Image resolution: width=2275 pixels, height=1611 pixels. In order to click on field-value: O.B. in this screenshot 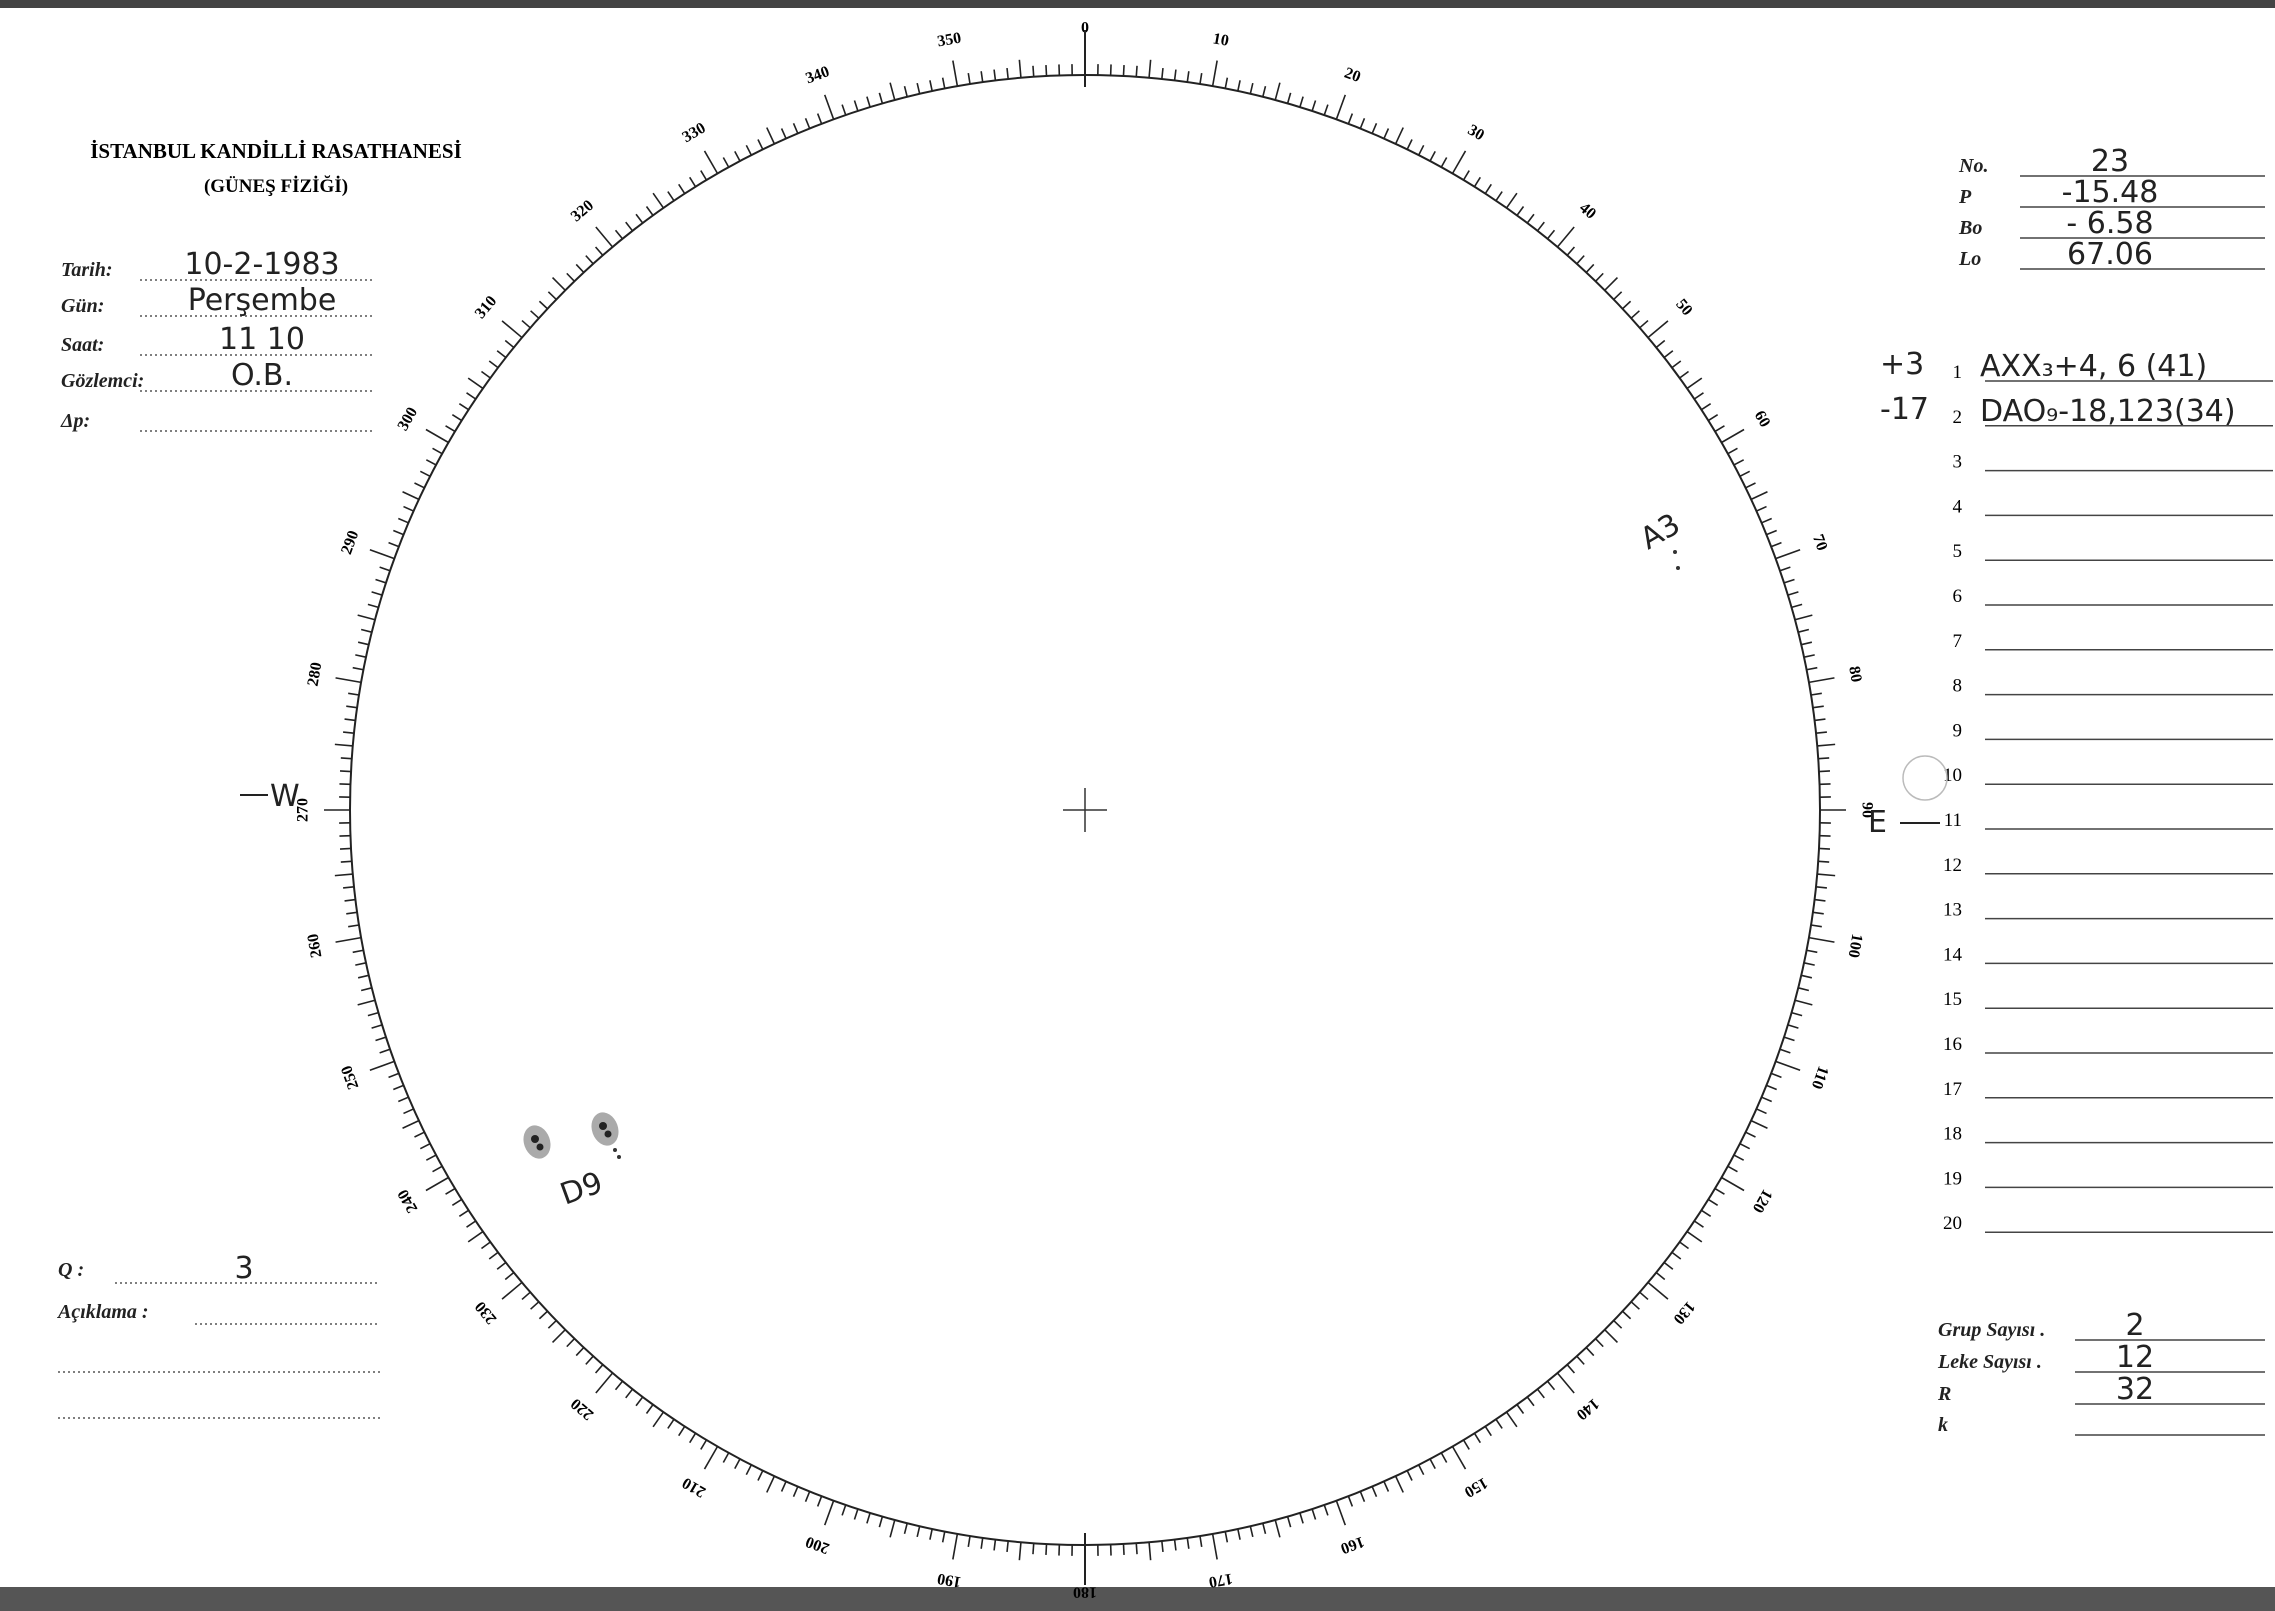, I will do `click(262, 375)`.